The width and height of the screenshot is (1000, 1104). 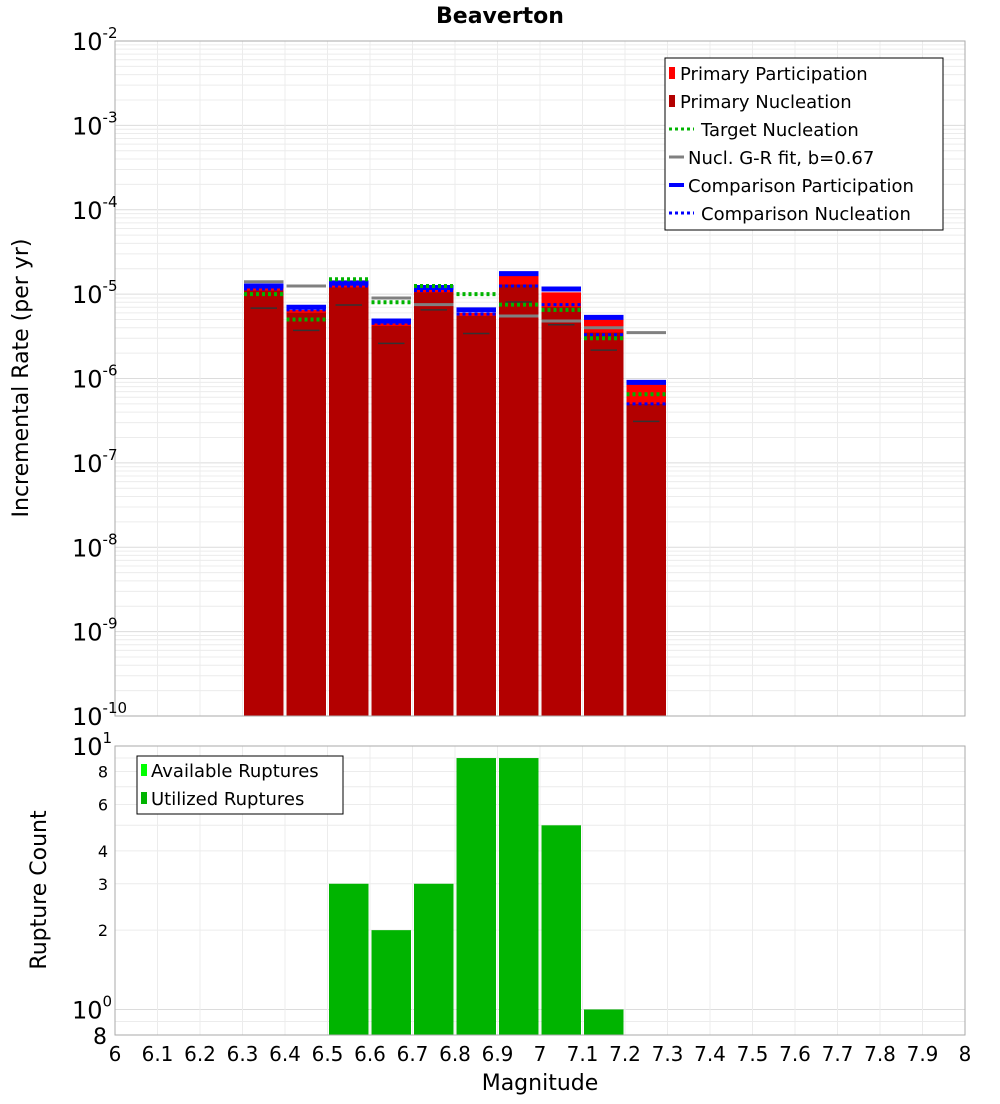 I want to click on bottom-bars, so click(x=476, y=896).